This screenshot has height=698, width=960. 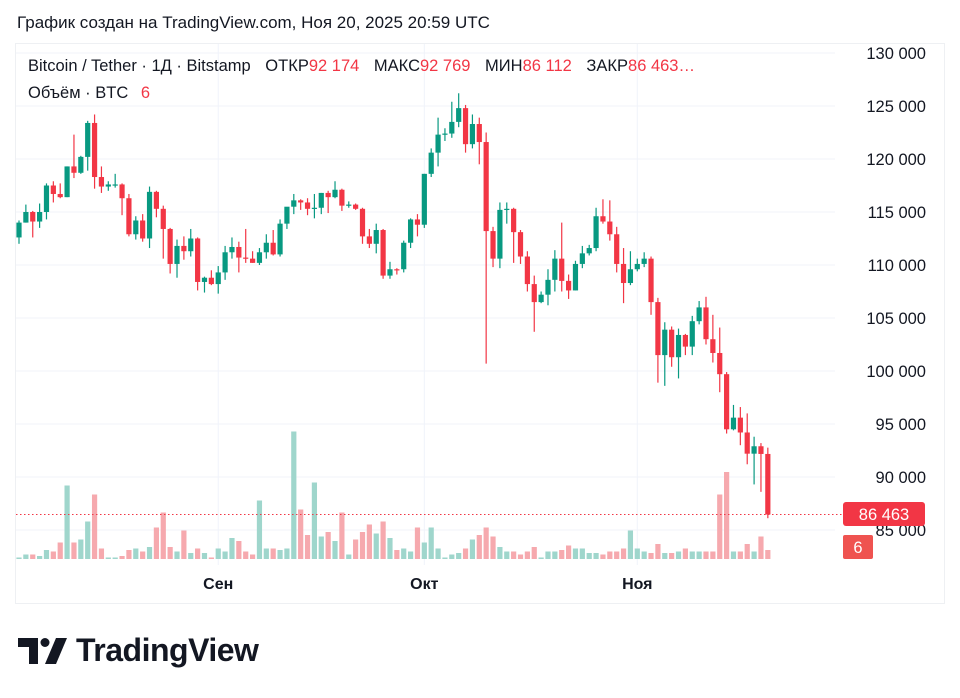 What do you see at coordinates (89, 93) in the screenshot?
I see `legend-volume: Объём · BTC 6` at bounding box center [89, 93].